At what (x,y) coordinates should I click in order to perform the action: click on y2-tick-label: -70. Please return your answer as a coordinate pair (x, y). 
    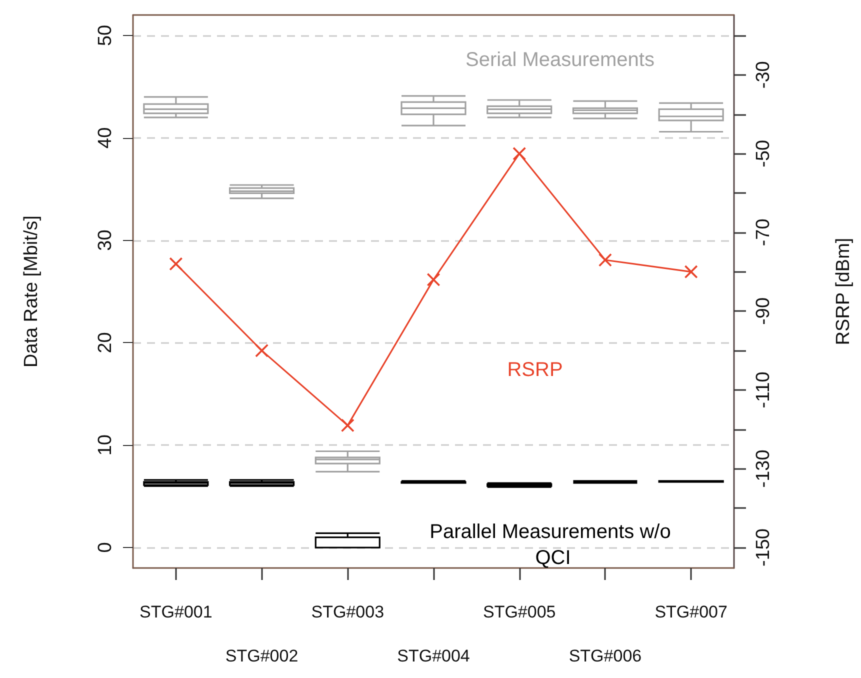
    Looking at the image, I should click on (763, 232).